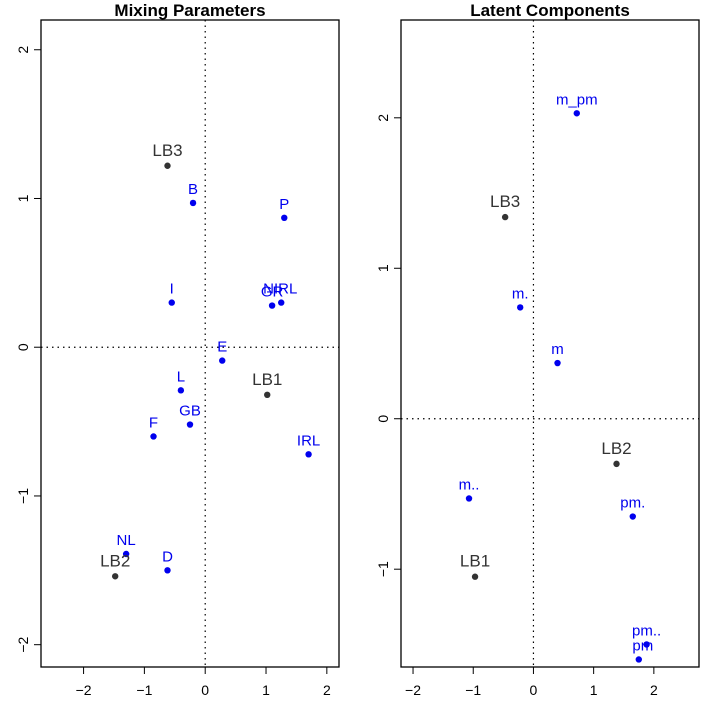  I want to click on point-label: NL, so click(126, 540).